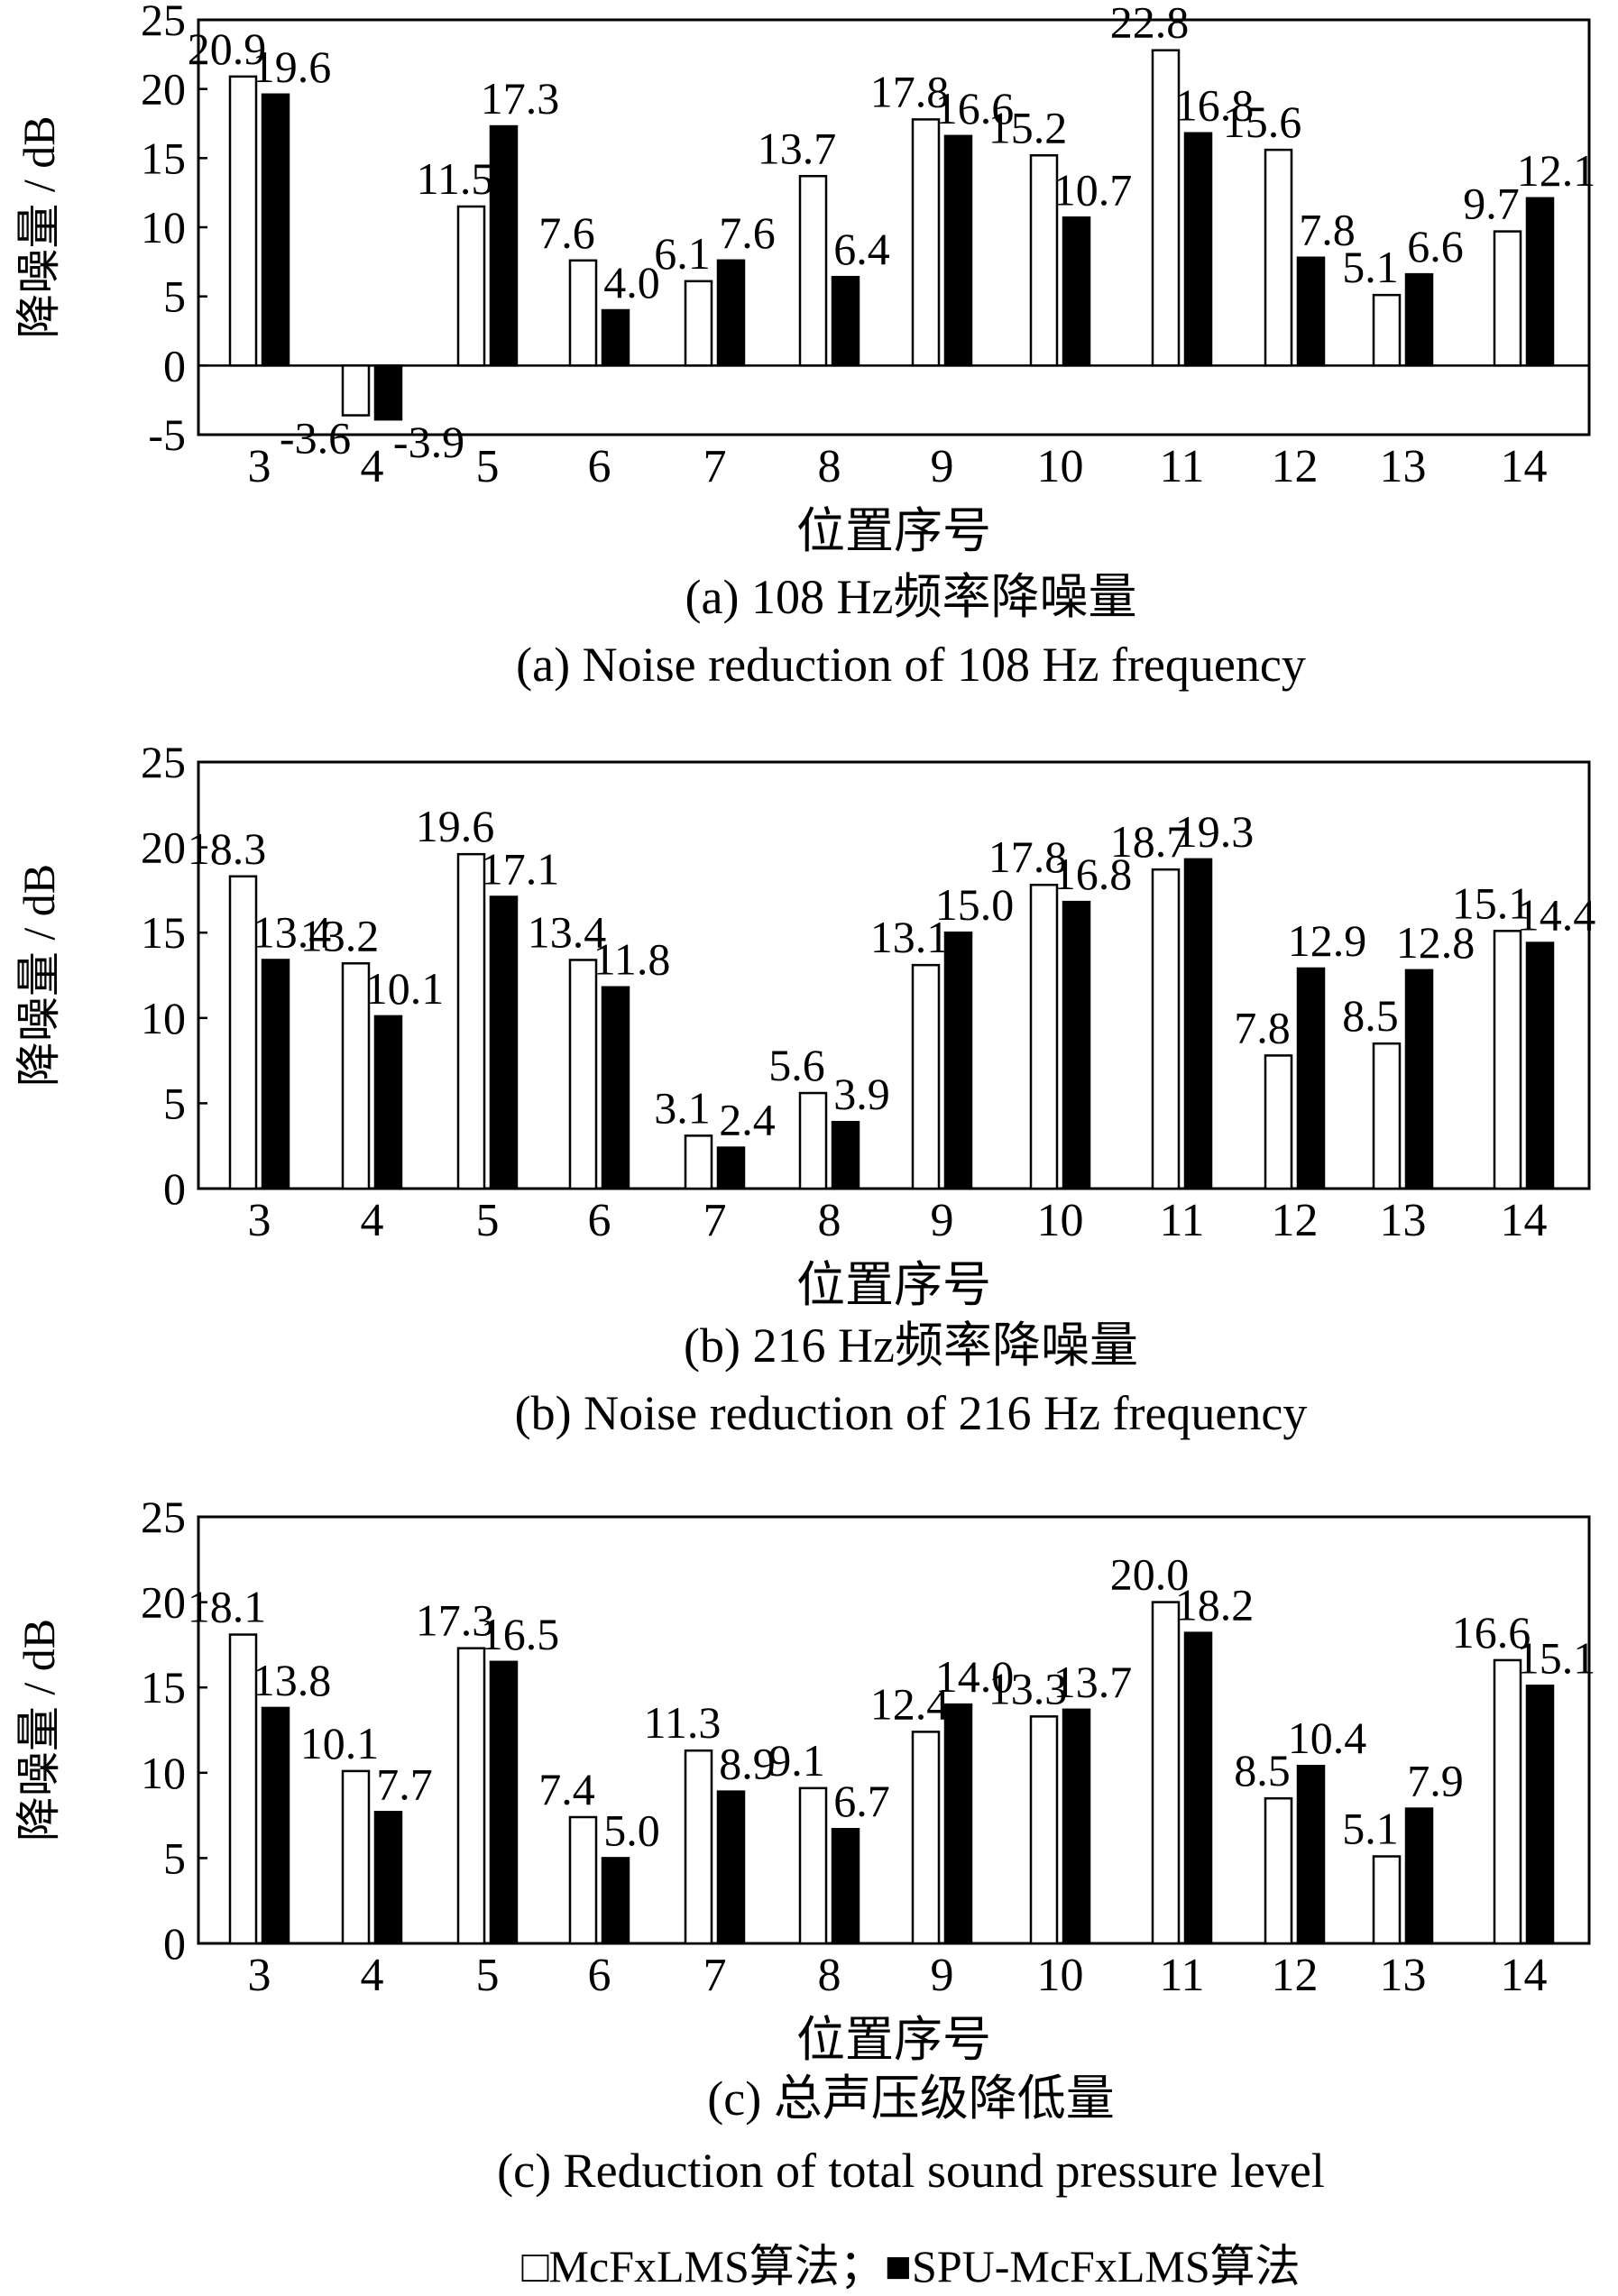 This screenshot has height=2296, width=1618. I want to click on data-label: 12.4, so click(910, 1703).